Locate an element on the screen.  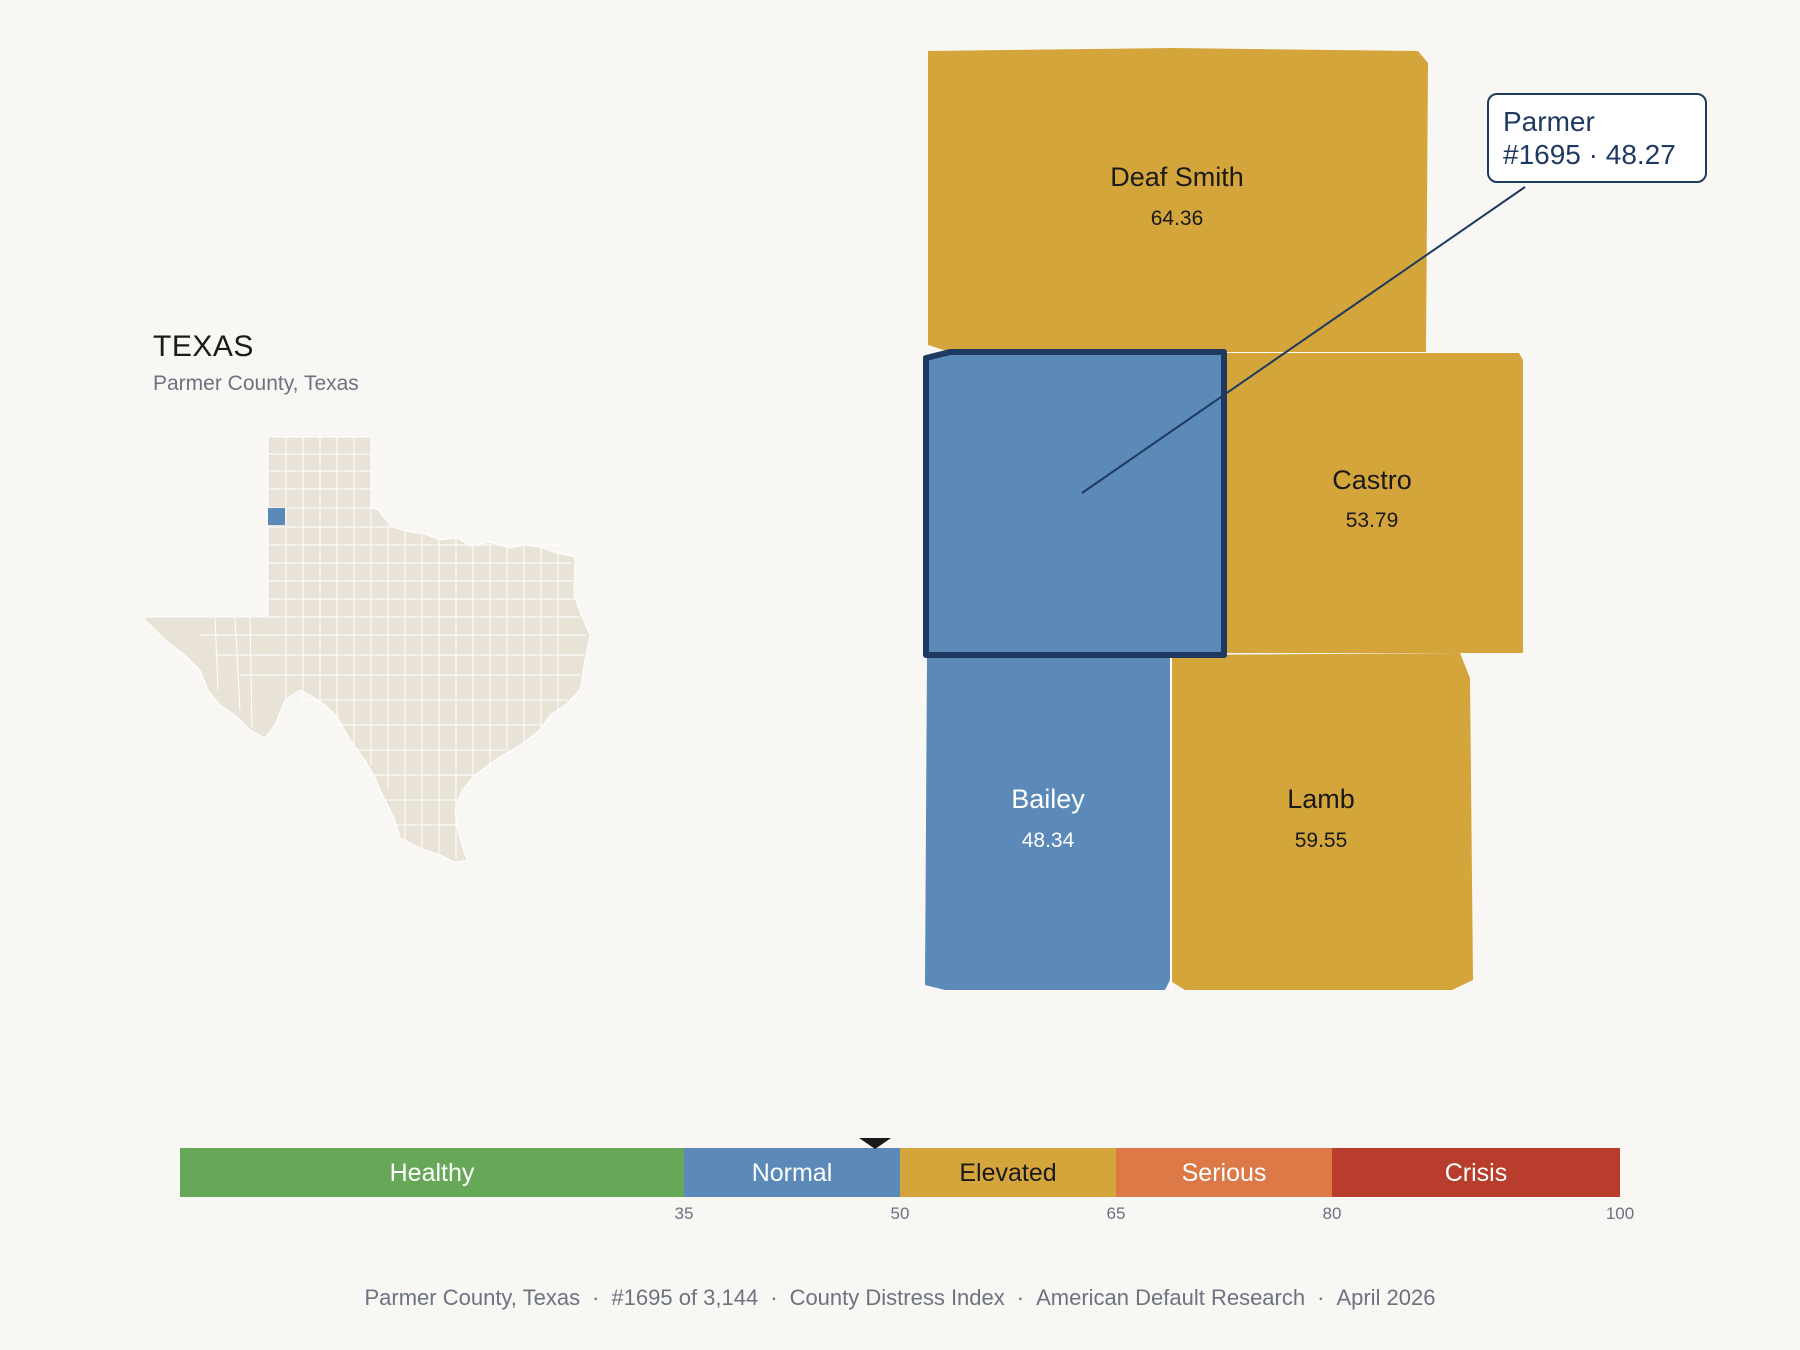
county-lamb is located at coordinates (1322, 821).